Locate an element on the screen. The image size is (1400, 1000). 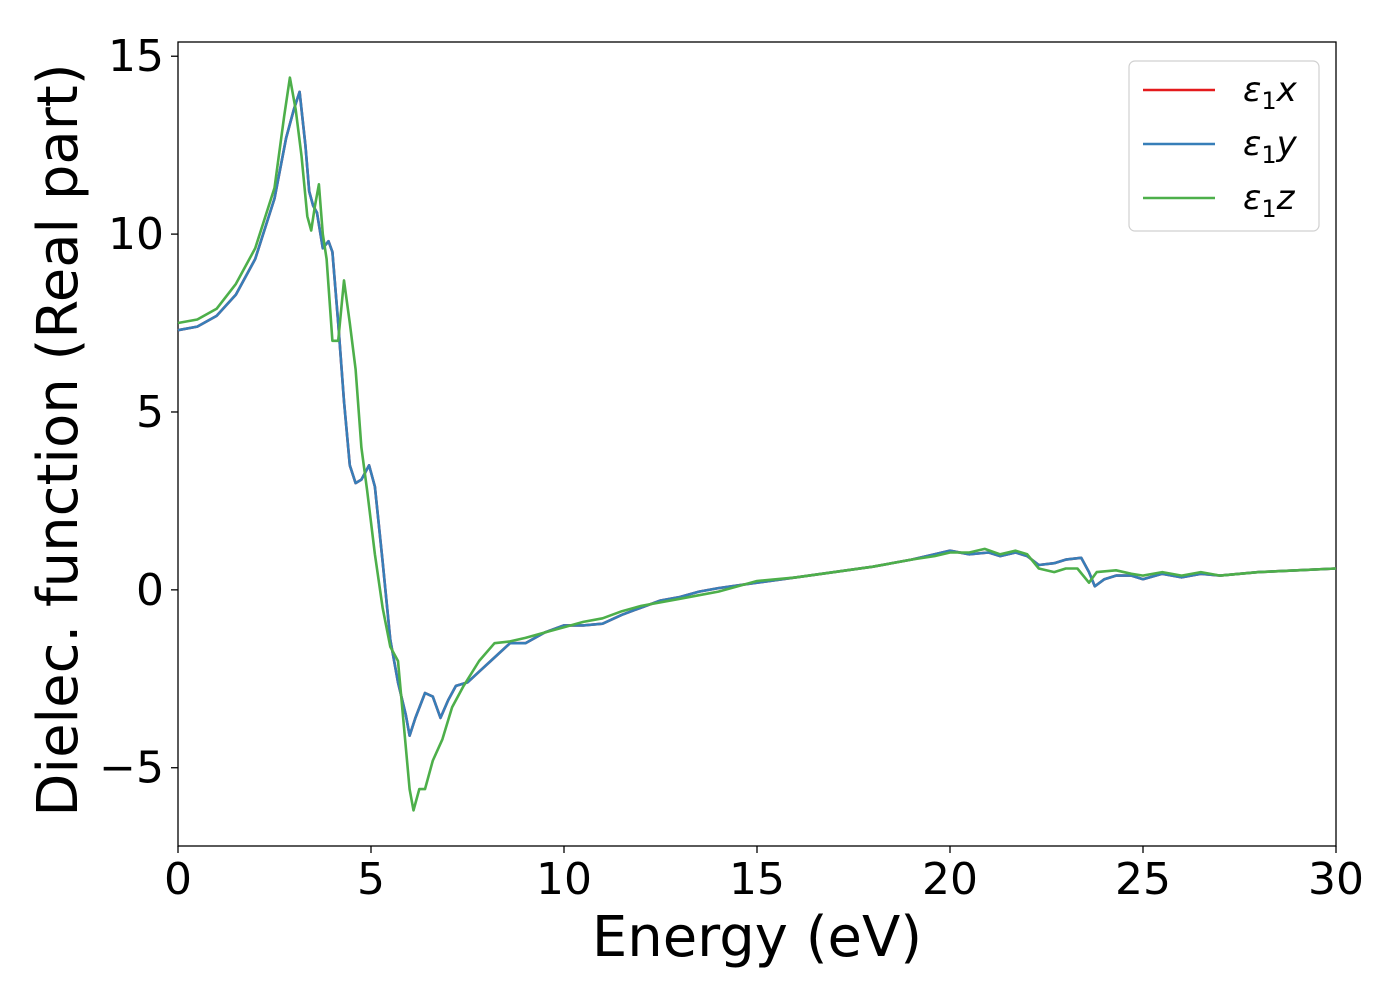
y-axis: −5 0 5 10 15 is located at coordinates (138, 412).